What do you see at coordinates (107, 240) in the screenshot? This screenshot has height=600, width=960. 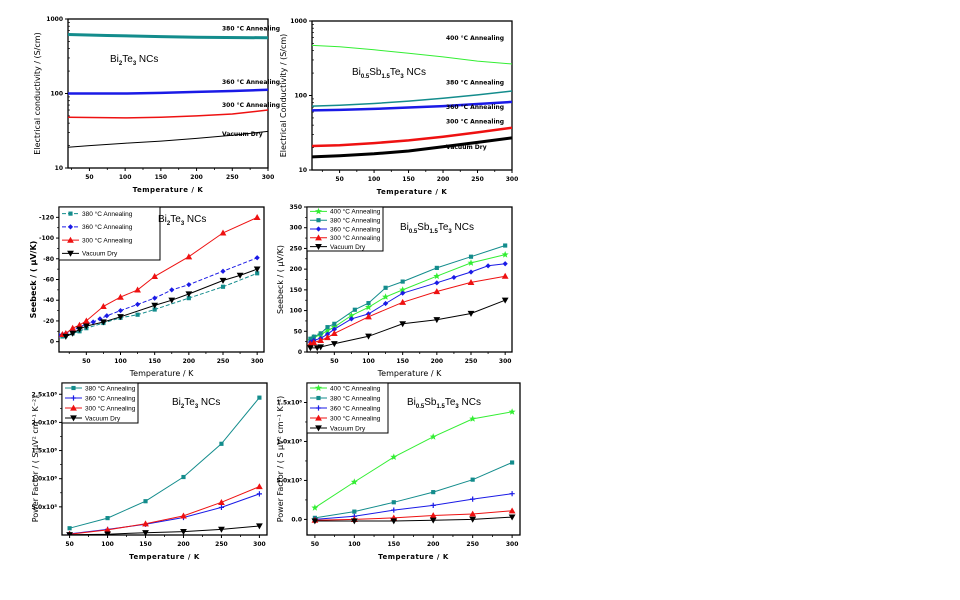 I see `legend-label: 300 °C Annealing` at bounding box center [107, 240].